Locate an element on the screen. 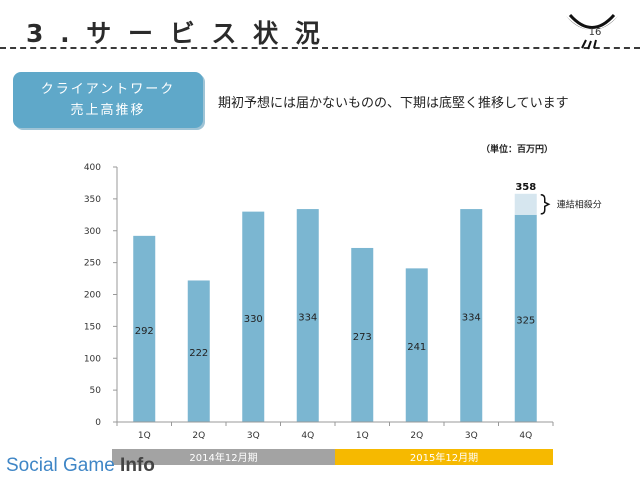  bar-value-label: 325 is located at coordinates (525, 320).